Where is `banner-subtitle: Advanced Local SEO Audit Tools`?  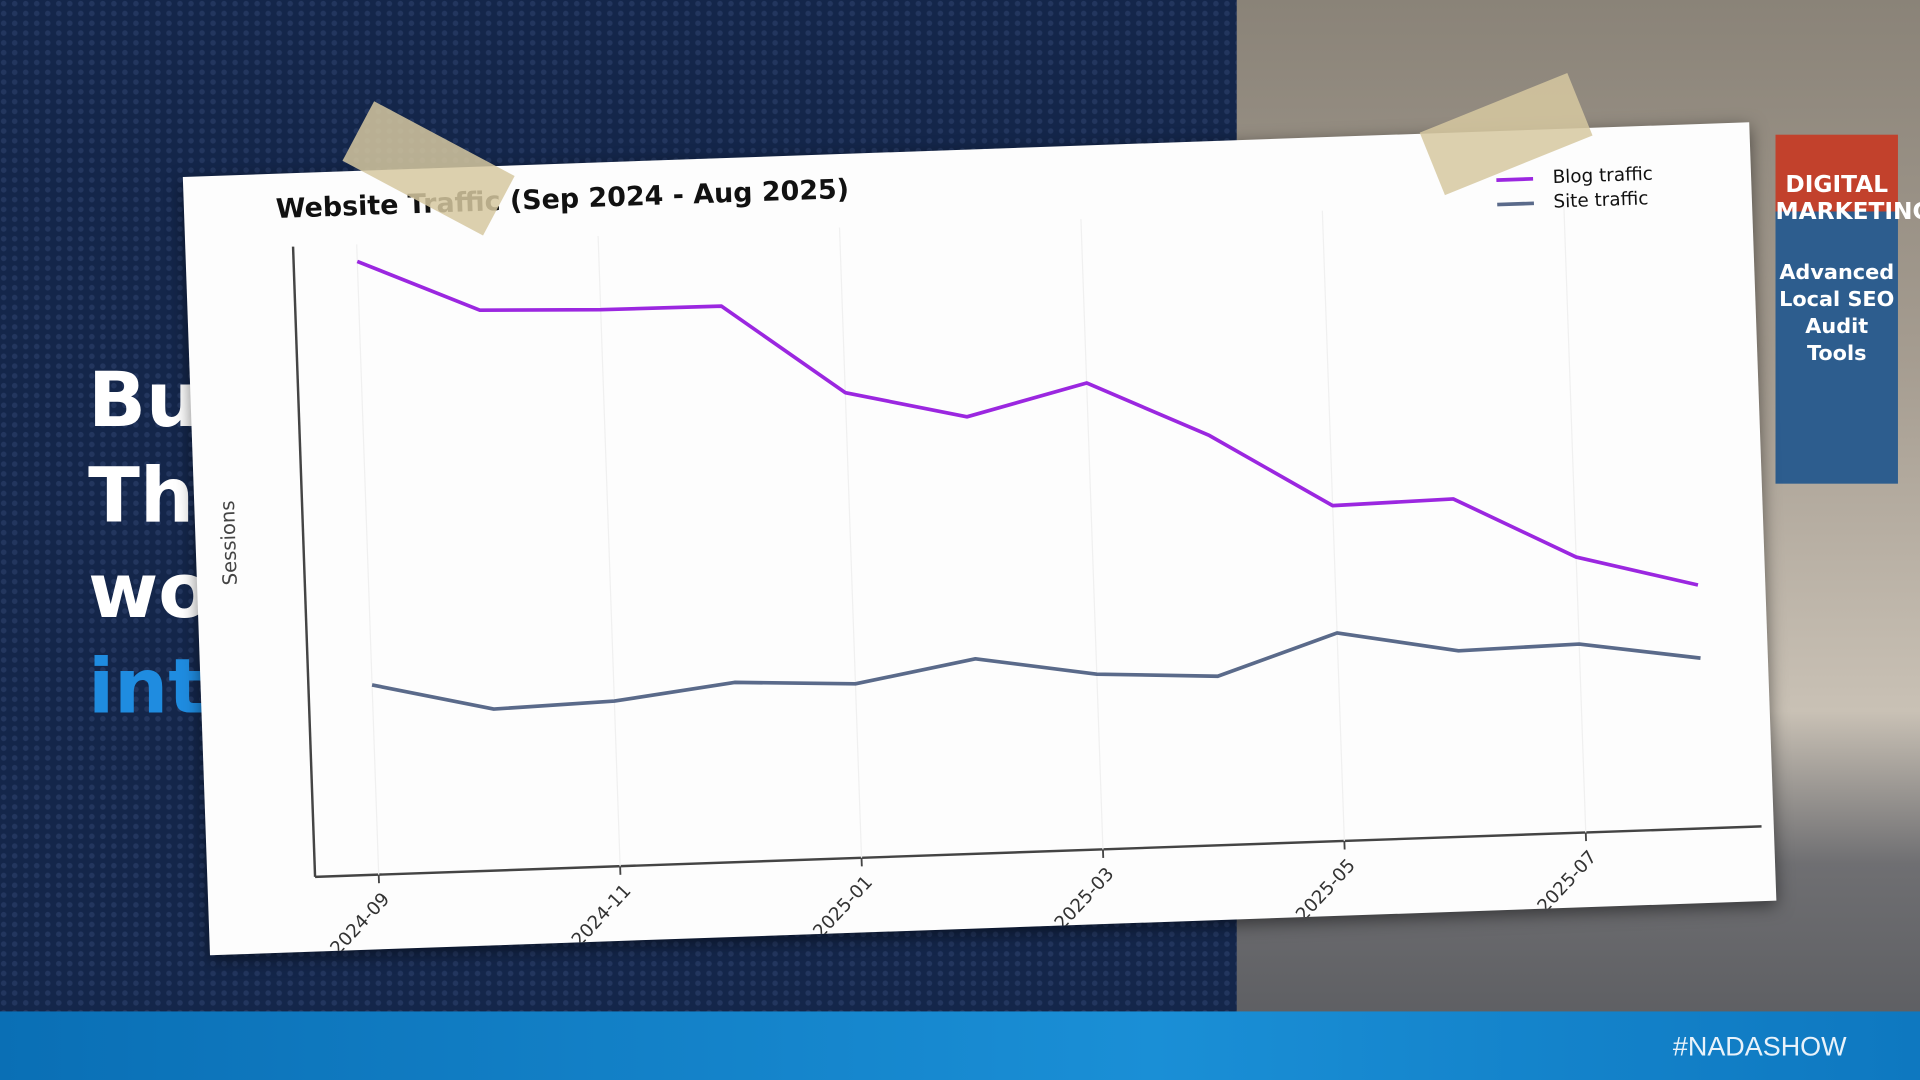 banner-subtitle: Advanced Local SEO Audit Tools is located at coordinates (1837, 313).